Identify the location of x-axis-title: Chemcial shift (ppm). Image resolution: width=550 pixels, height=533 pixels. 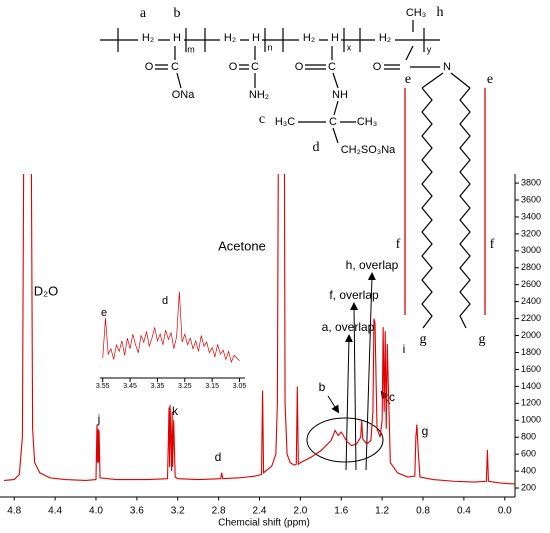
(264, 523).